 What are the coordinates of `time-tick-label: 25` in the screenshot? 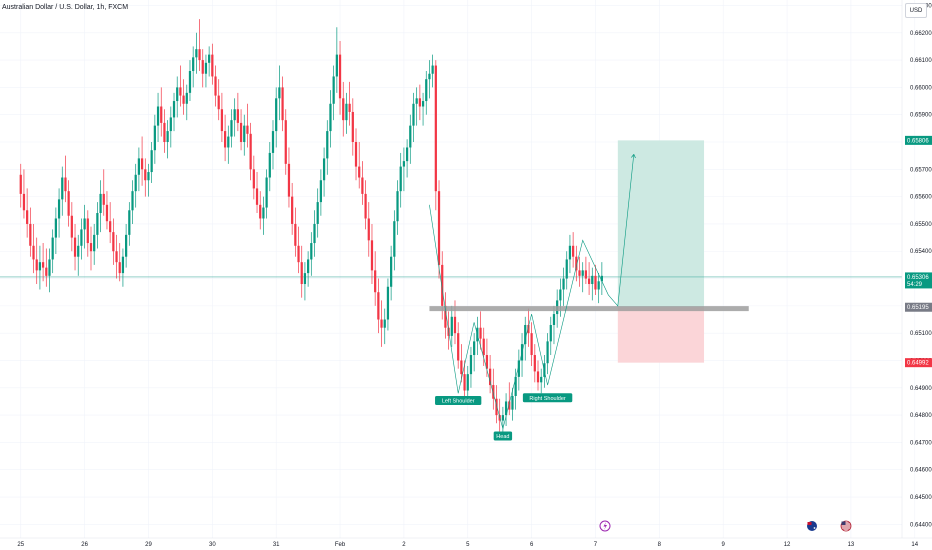 It's located at (20, 545).